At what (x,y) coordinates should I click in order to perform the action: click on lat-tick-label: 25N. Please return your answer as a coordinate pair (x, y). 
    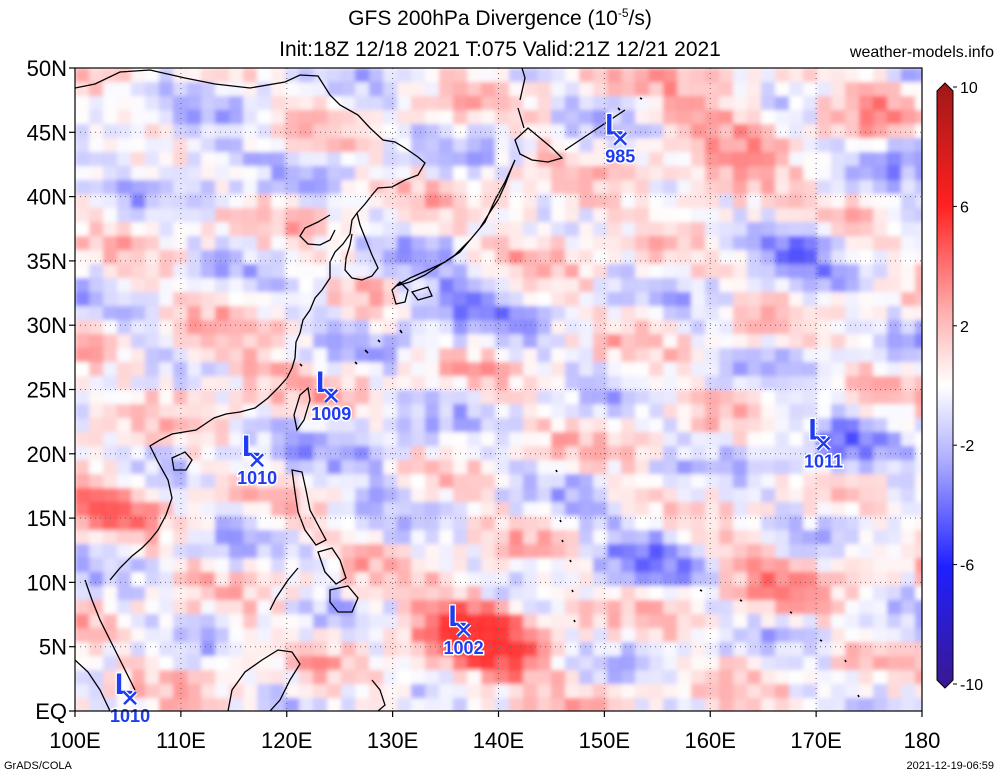
    Looking at the image, I should click on (47, 390).